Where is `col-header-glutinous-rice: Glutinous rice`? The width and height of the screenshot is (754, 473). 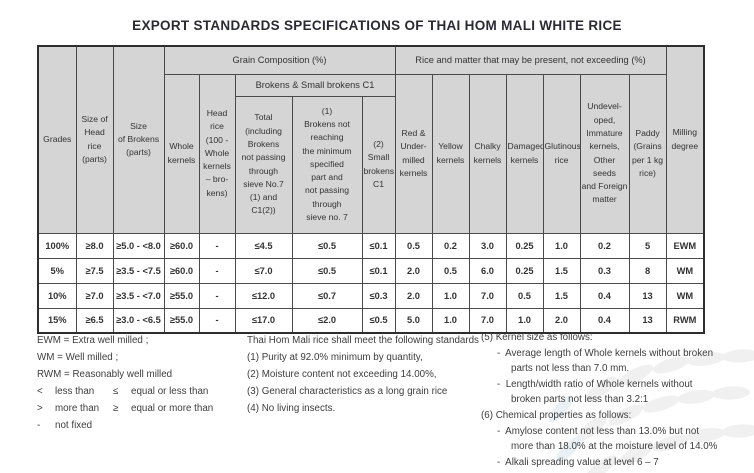
col-header-glutinous-rice: Glutinous rice is located at coordinates (561, 153).